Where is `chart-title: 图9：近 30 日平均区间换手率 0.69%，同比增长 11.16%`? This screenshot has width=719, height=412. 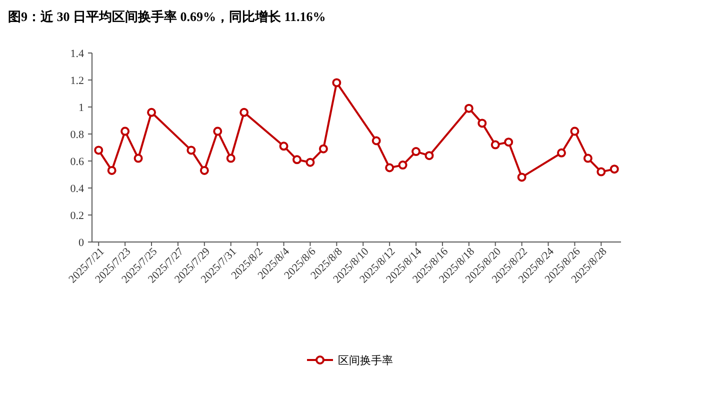 chart-title: 图9：近 30 日平均区间换手率 0.69%，同比增长 11.16% is located at coordinates (167, 16).